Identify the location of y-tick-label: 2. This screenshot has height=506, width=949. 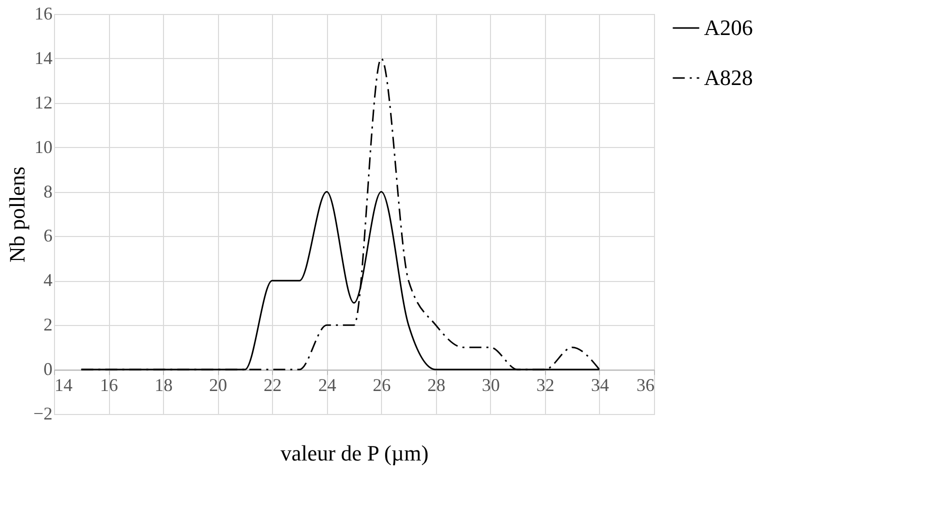
(48, 324).